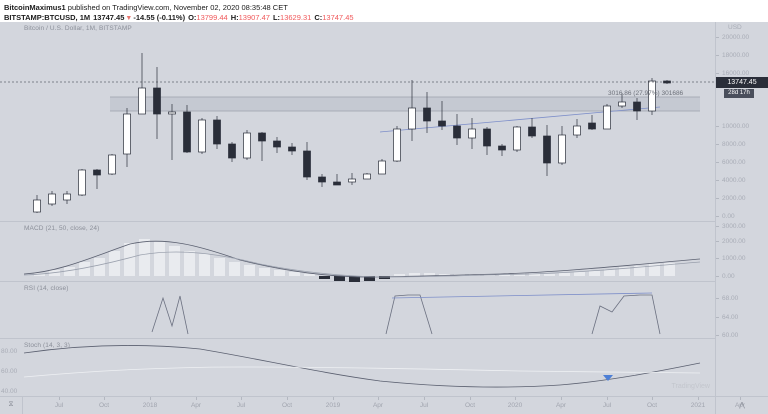 Image resolution: width=768 pixels, height=414 pixels. What do you see at coordinates (212, 17) in the screenshot?
I see `open-value: 13799.44` at bounding box center [212, 17].